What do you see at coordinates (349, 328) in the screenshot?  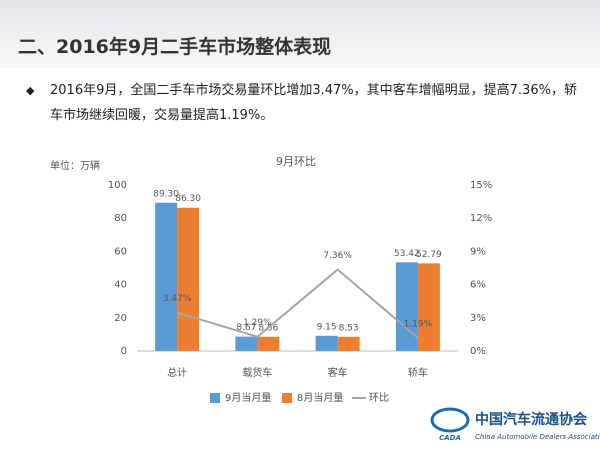 I see `value-label: 8.53` at bounding box center [349, 328].